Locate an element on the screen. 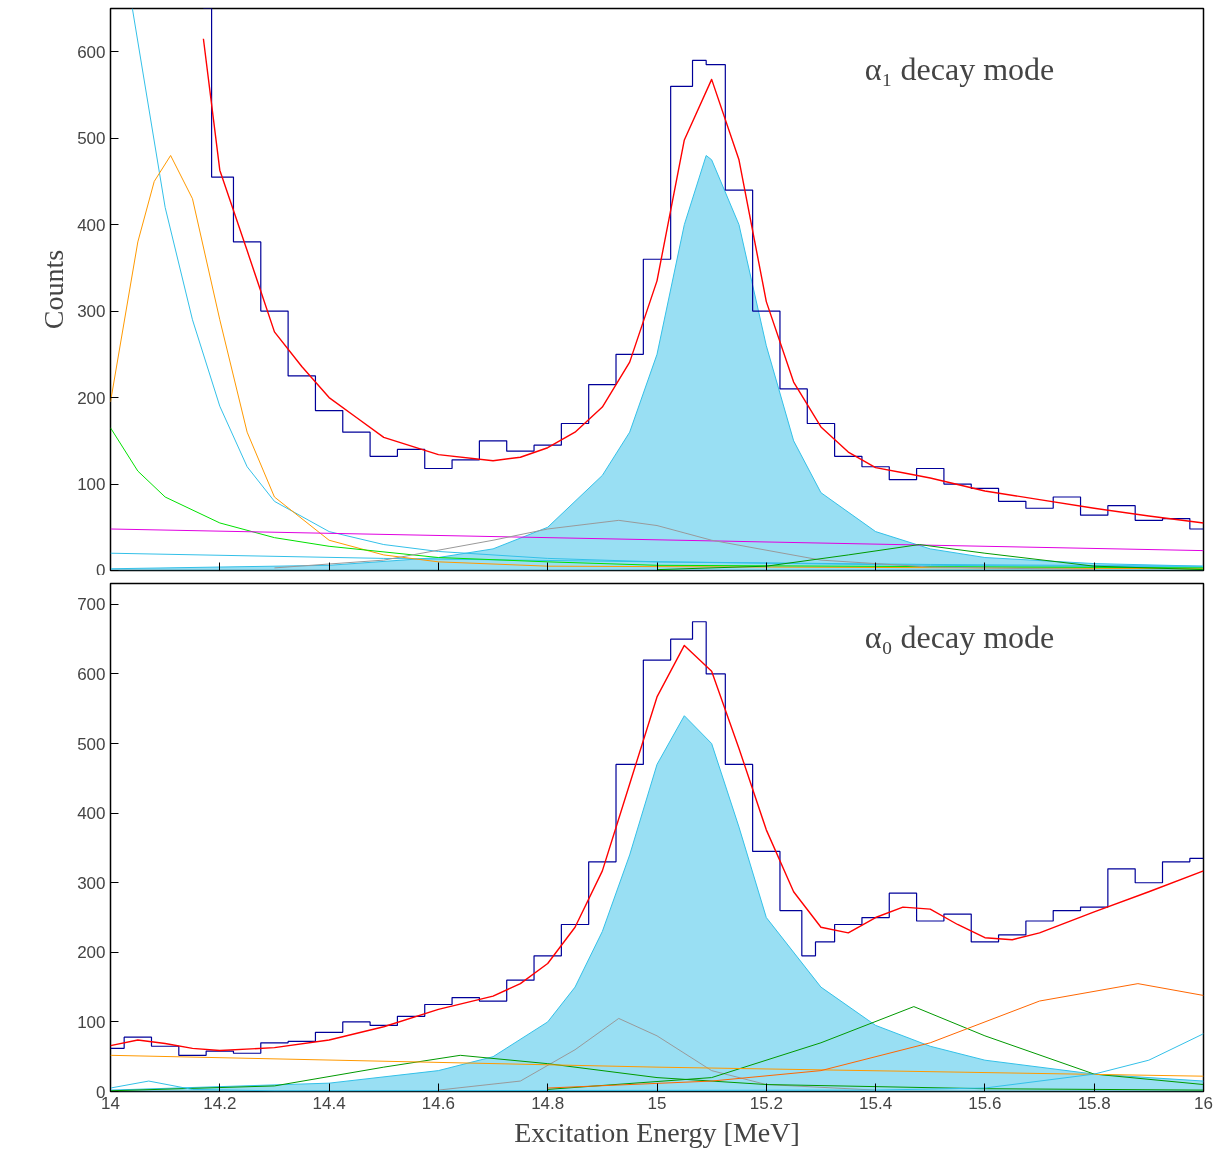  annotation: α₁ decay mode is located at coordinates (959, 69).